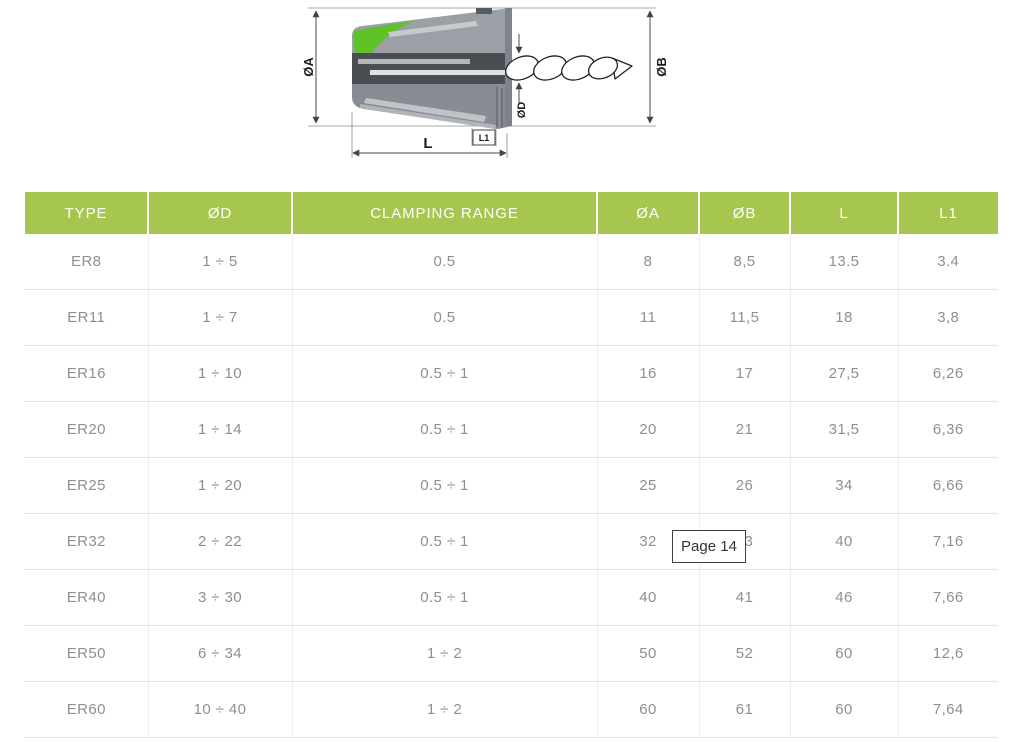 The image size is (1023, 742). What do you see at coordinates (744, 429) in the screenshot?
I see `table-cell: 21` at bounding box center [744, 429].